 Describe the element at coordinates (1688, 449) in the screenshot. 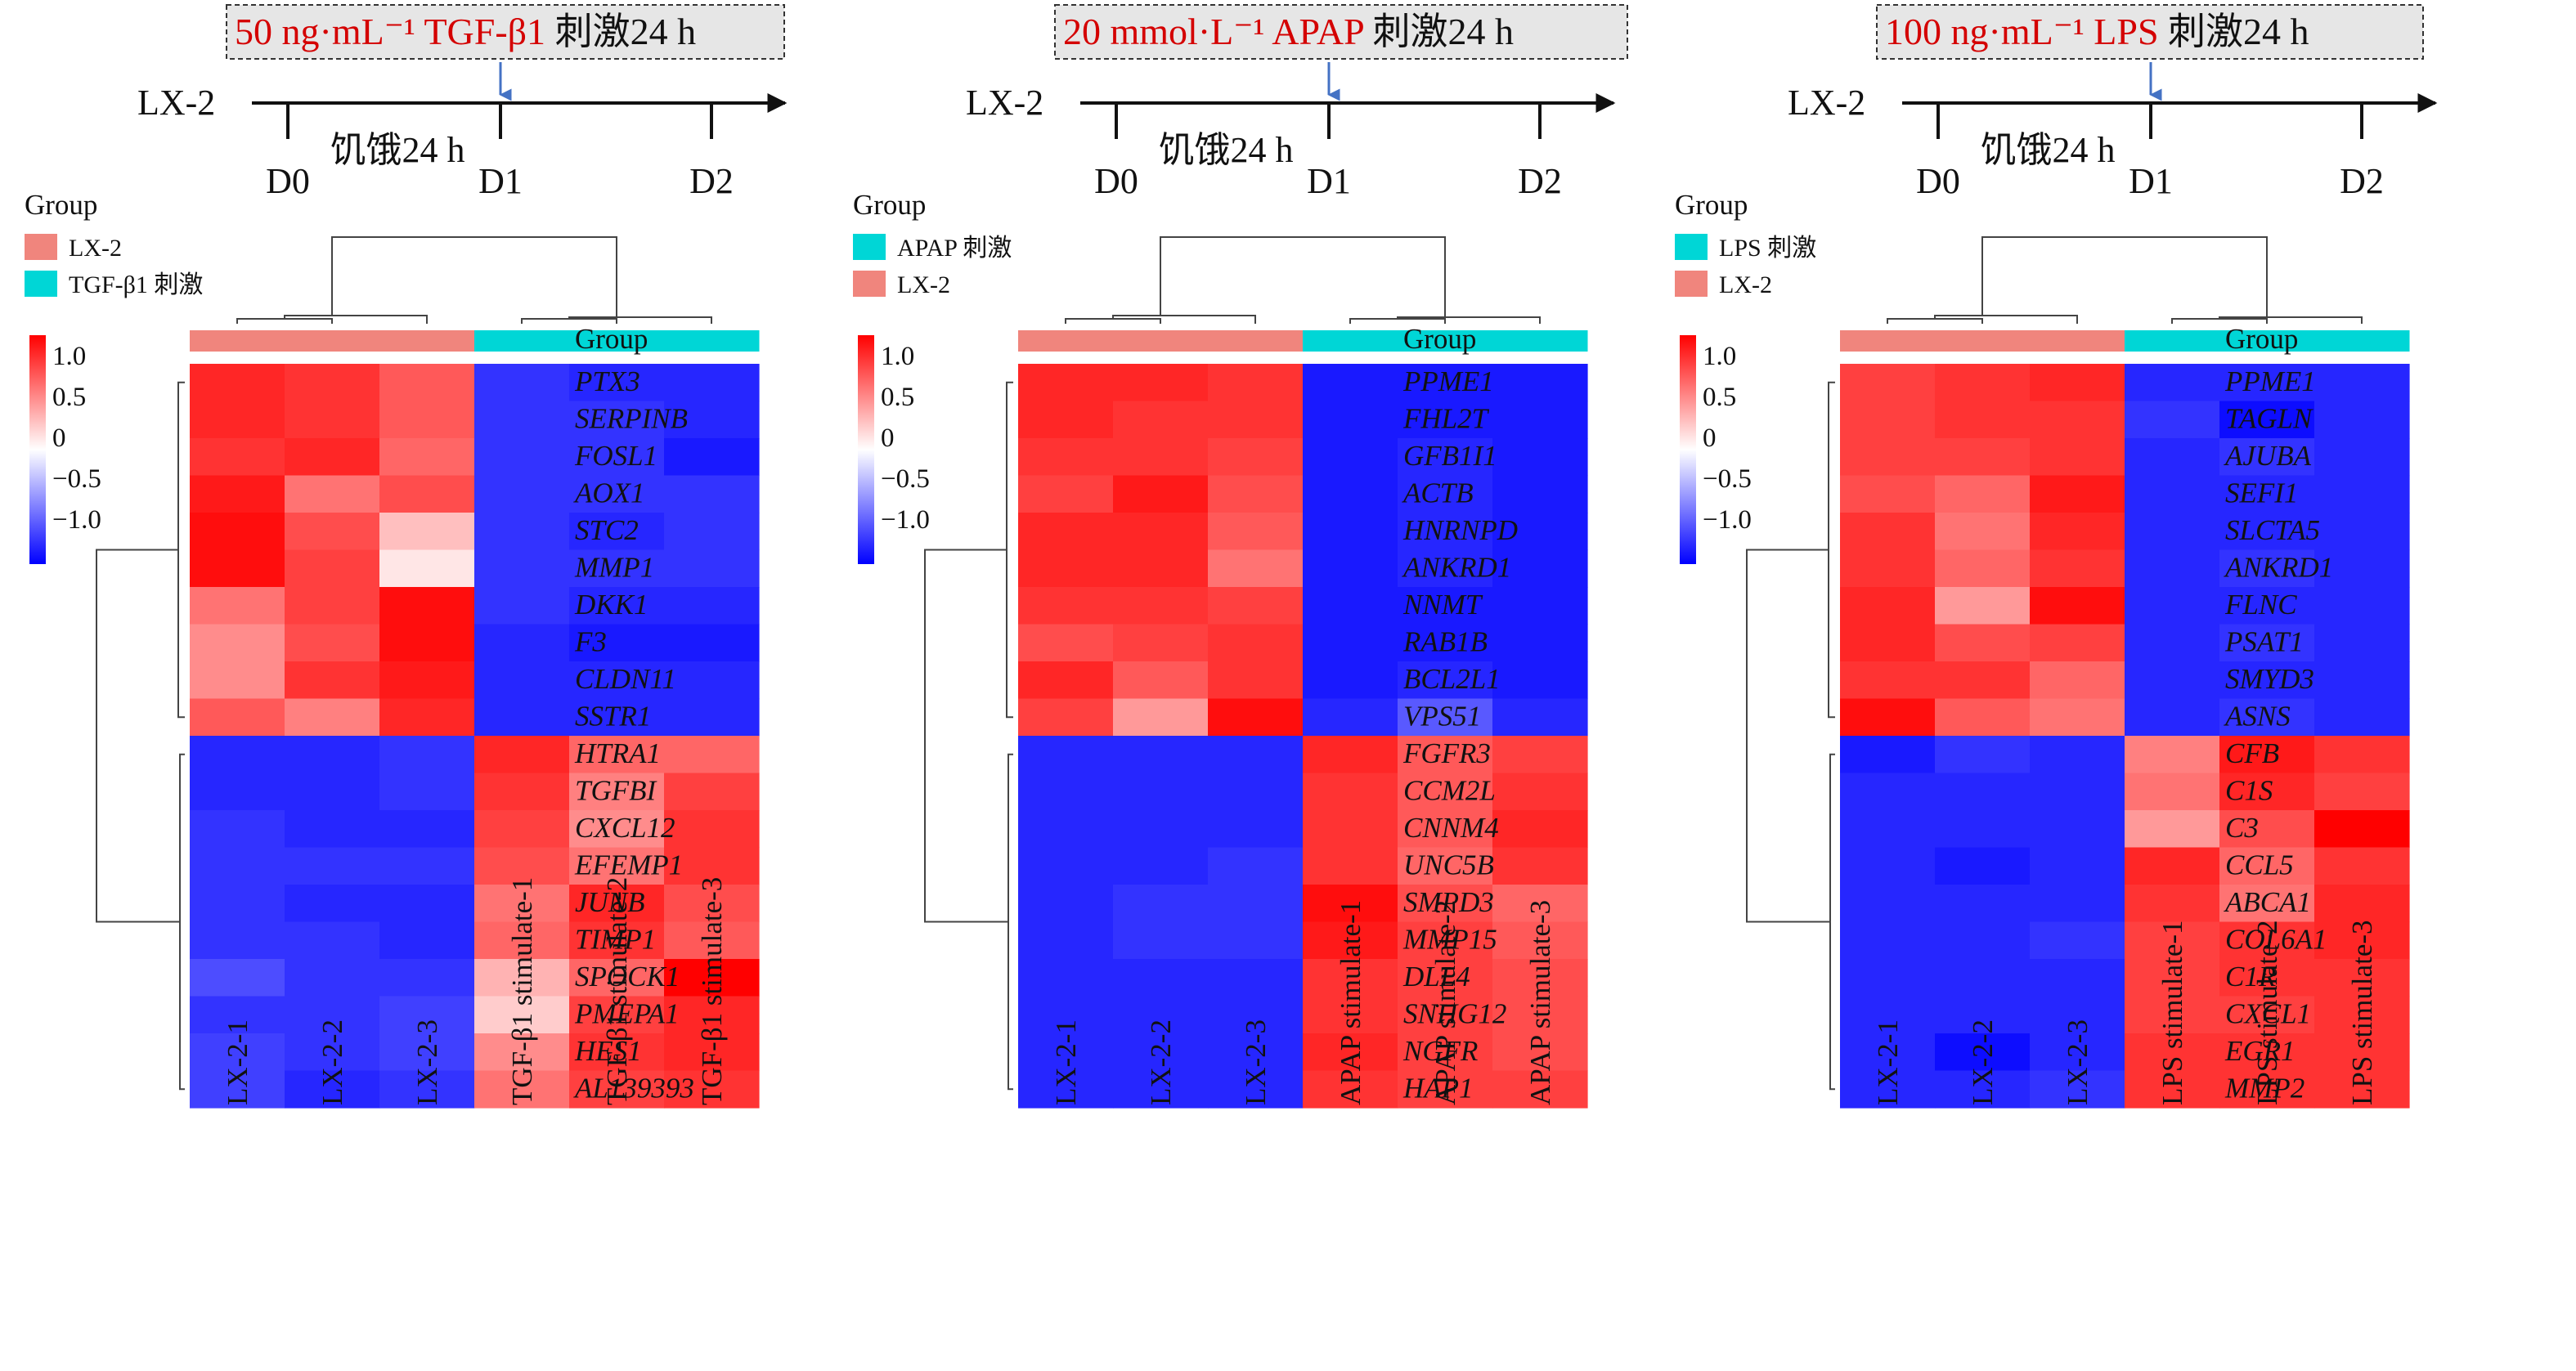

I see `color-scale-bar` at that location.